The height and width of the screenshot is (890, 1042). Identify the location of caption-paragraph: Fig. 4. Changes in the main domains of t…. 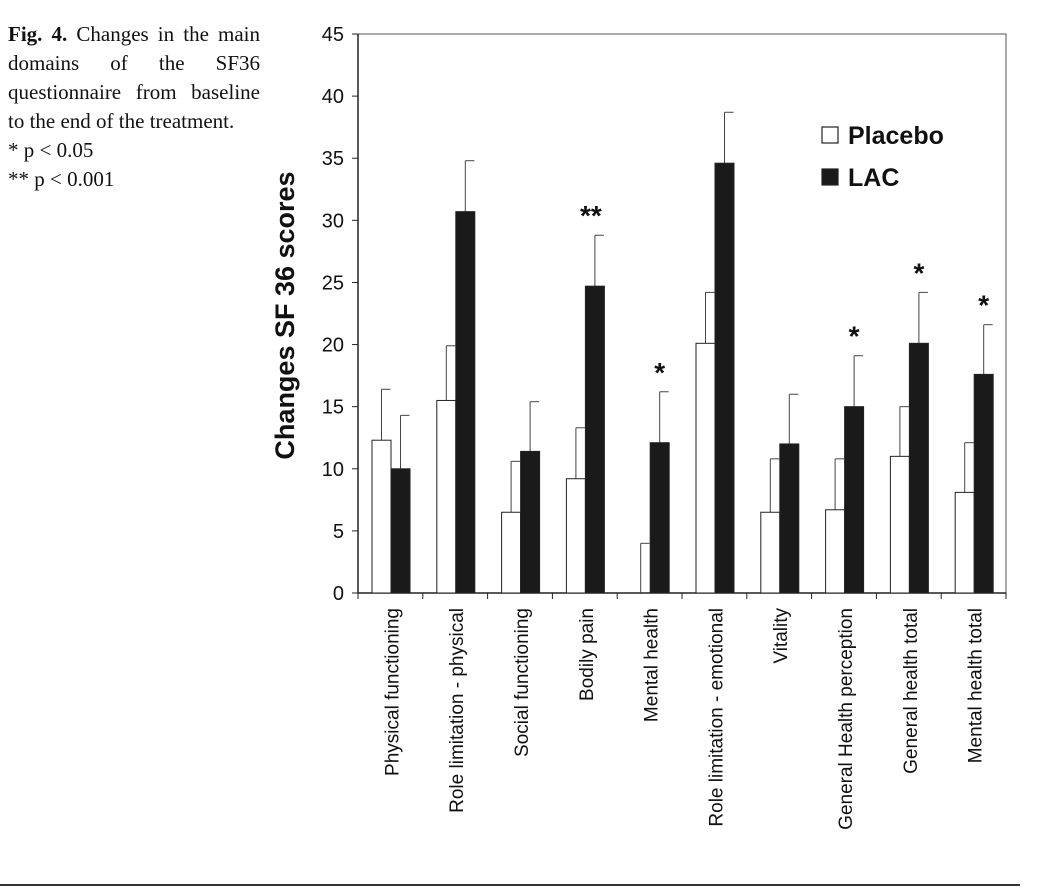
(134, 78).